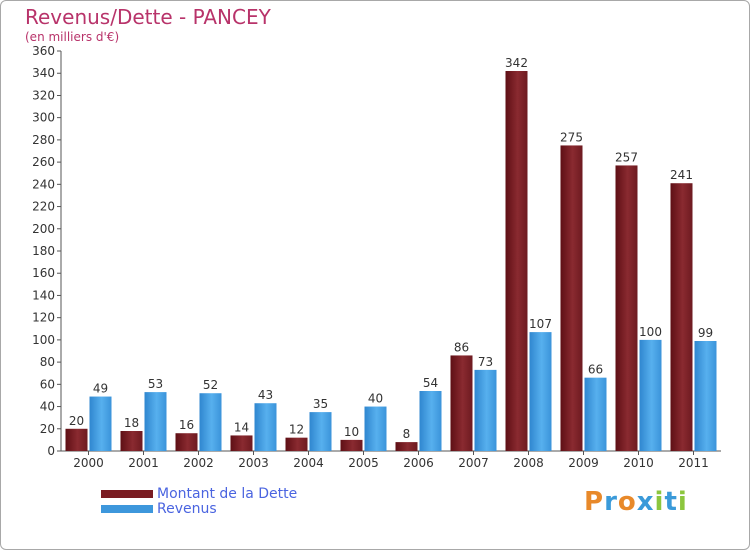 The width and height of the screenshot is (750, 550). What do you see at coordinates (43, 273) in the screenshot?
I see `y-tick-label: 160` at bounding box center [43, 273].